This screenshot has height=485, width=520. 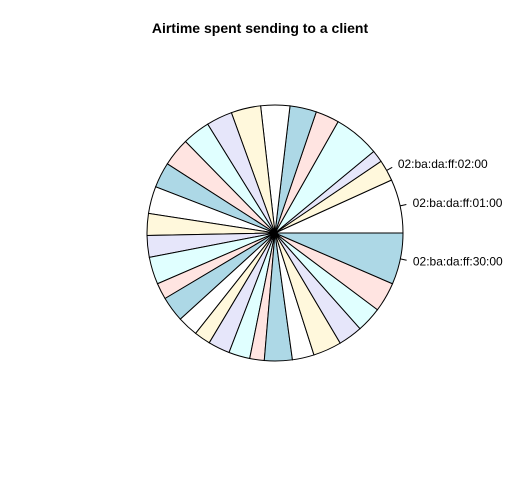 What do you see at coordinates (458, 203) in the screenshot?
I see `slice-label: 02:ba:da:ff:01:00` at bounding box center [458, 203].